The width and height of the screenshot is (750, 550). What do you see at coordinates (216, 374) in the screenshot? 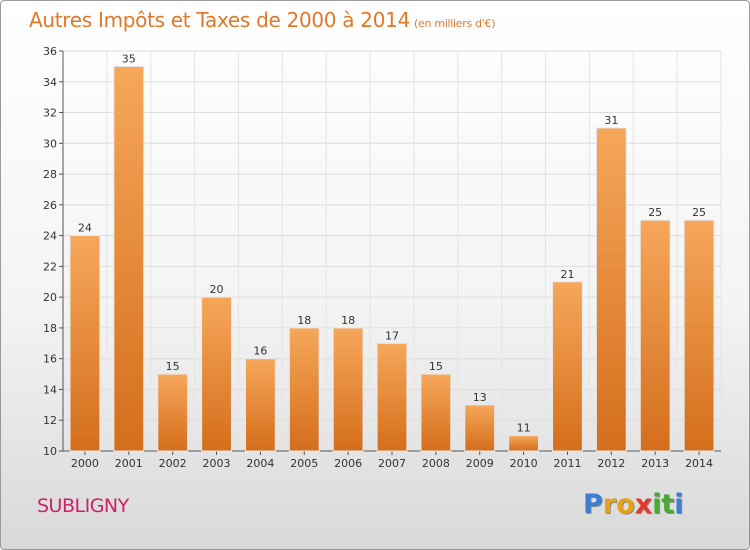
I see `bar-2003` at bounding box center [216, 374].